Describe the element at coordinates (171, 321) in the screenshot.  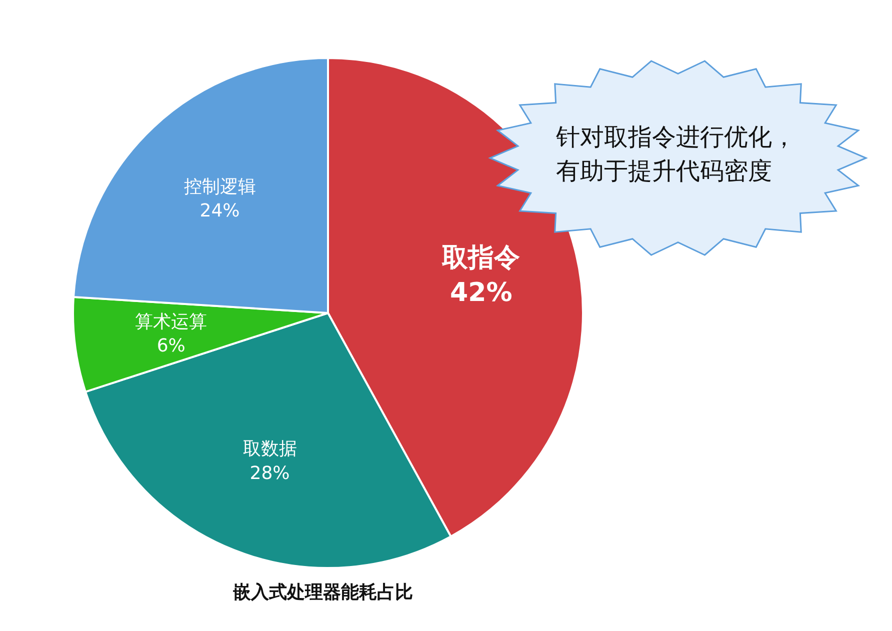
I see `slice-label: 算术运算` at that location.